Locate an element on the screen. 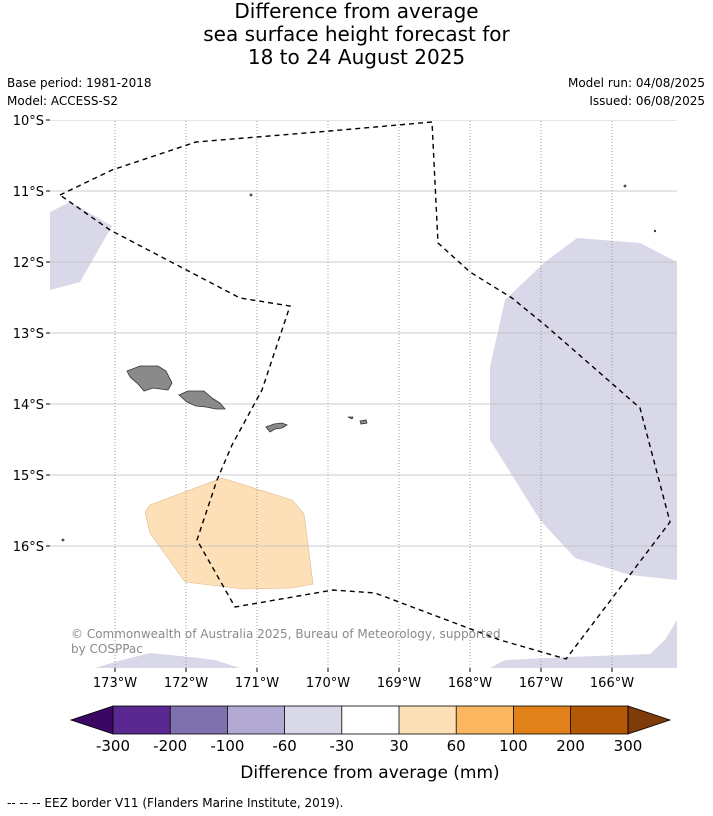  lon-label: 173°W is located at coordinates (115, 683).